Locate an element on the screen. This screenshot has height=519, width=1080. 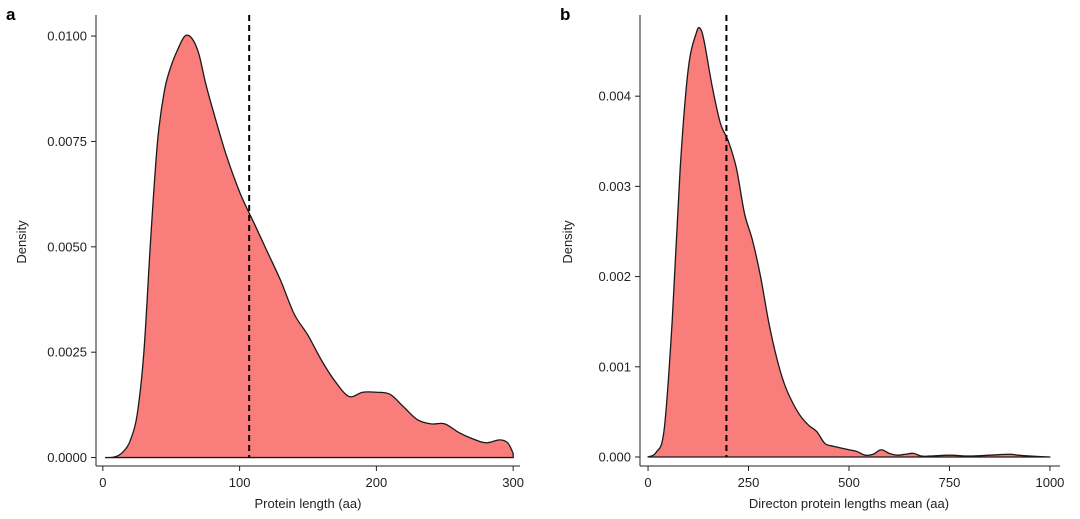
panel-b-y-tick-label: 0.001 is located at coordinates (614, 366).